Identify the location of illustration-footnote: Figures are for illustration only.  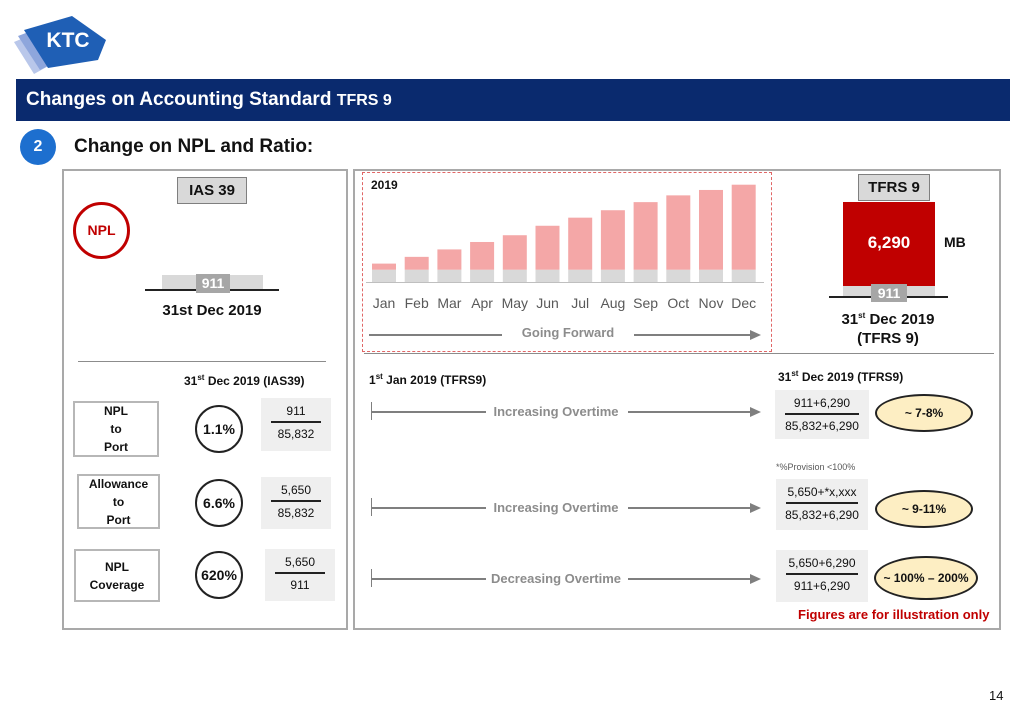
(894, 614).